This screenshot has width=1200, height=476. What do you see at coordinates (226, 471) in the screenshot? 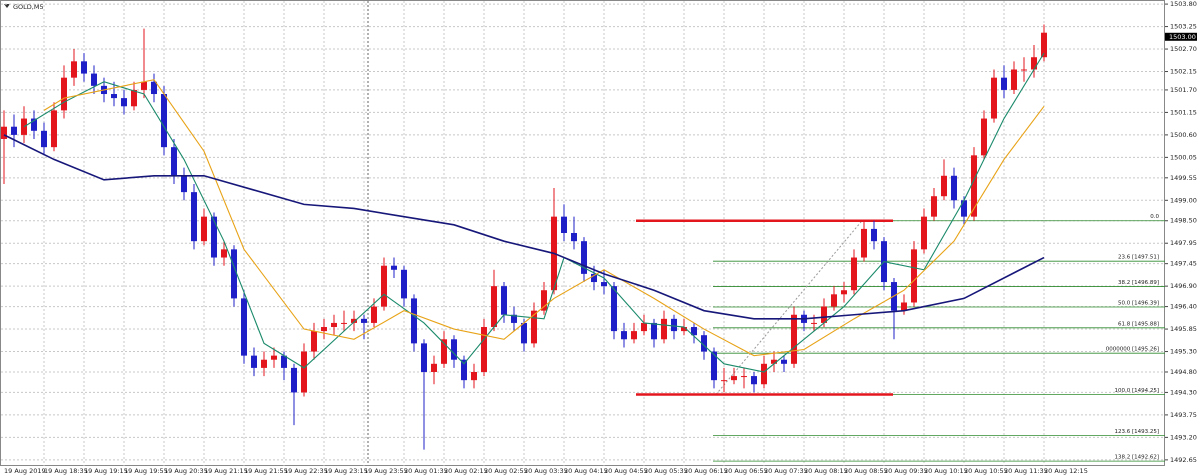
I see `x-tick-label: 19 Aug 21:15` at bounding box center [226, 471].